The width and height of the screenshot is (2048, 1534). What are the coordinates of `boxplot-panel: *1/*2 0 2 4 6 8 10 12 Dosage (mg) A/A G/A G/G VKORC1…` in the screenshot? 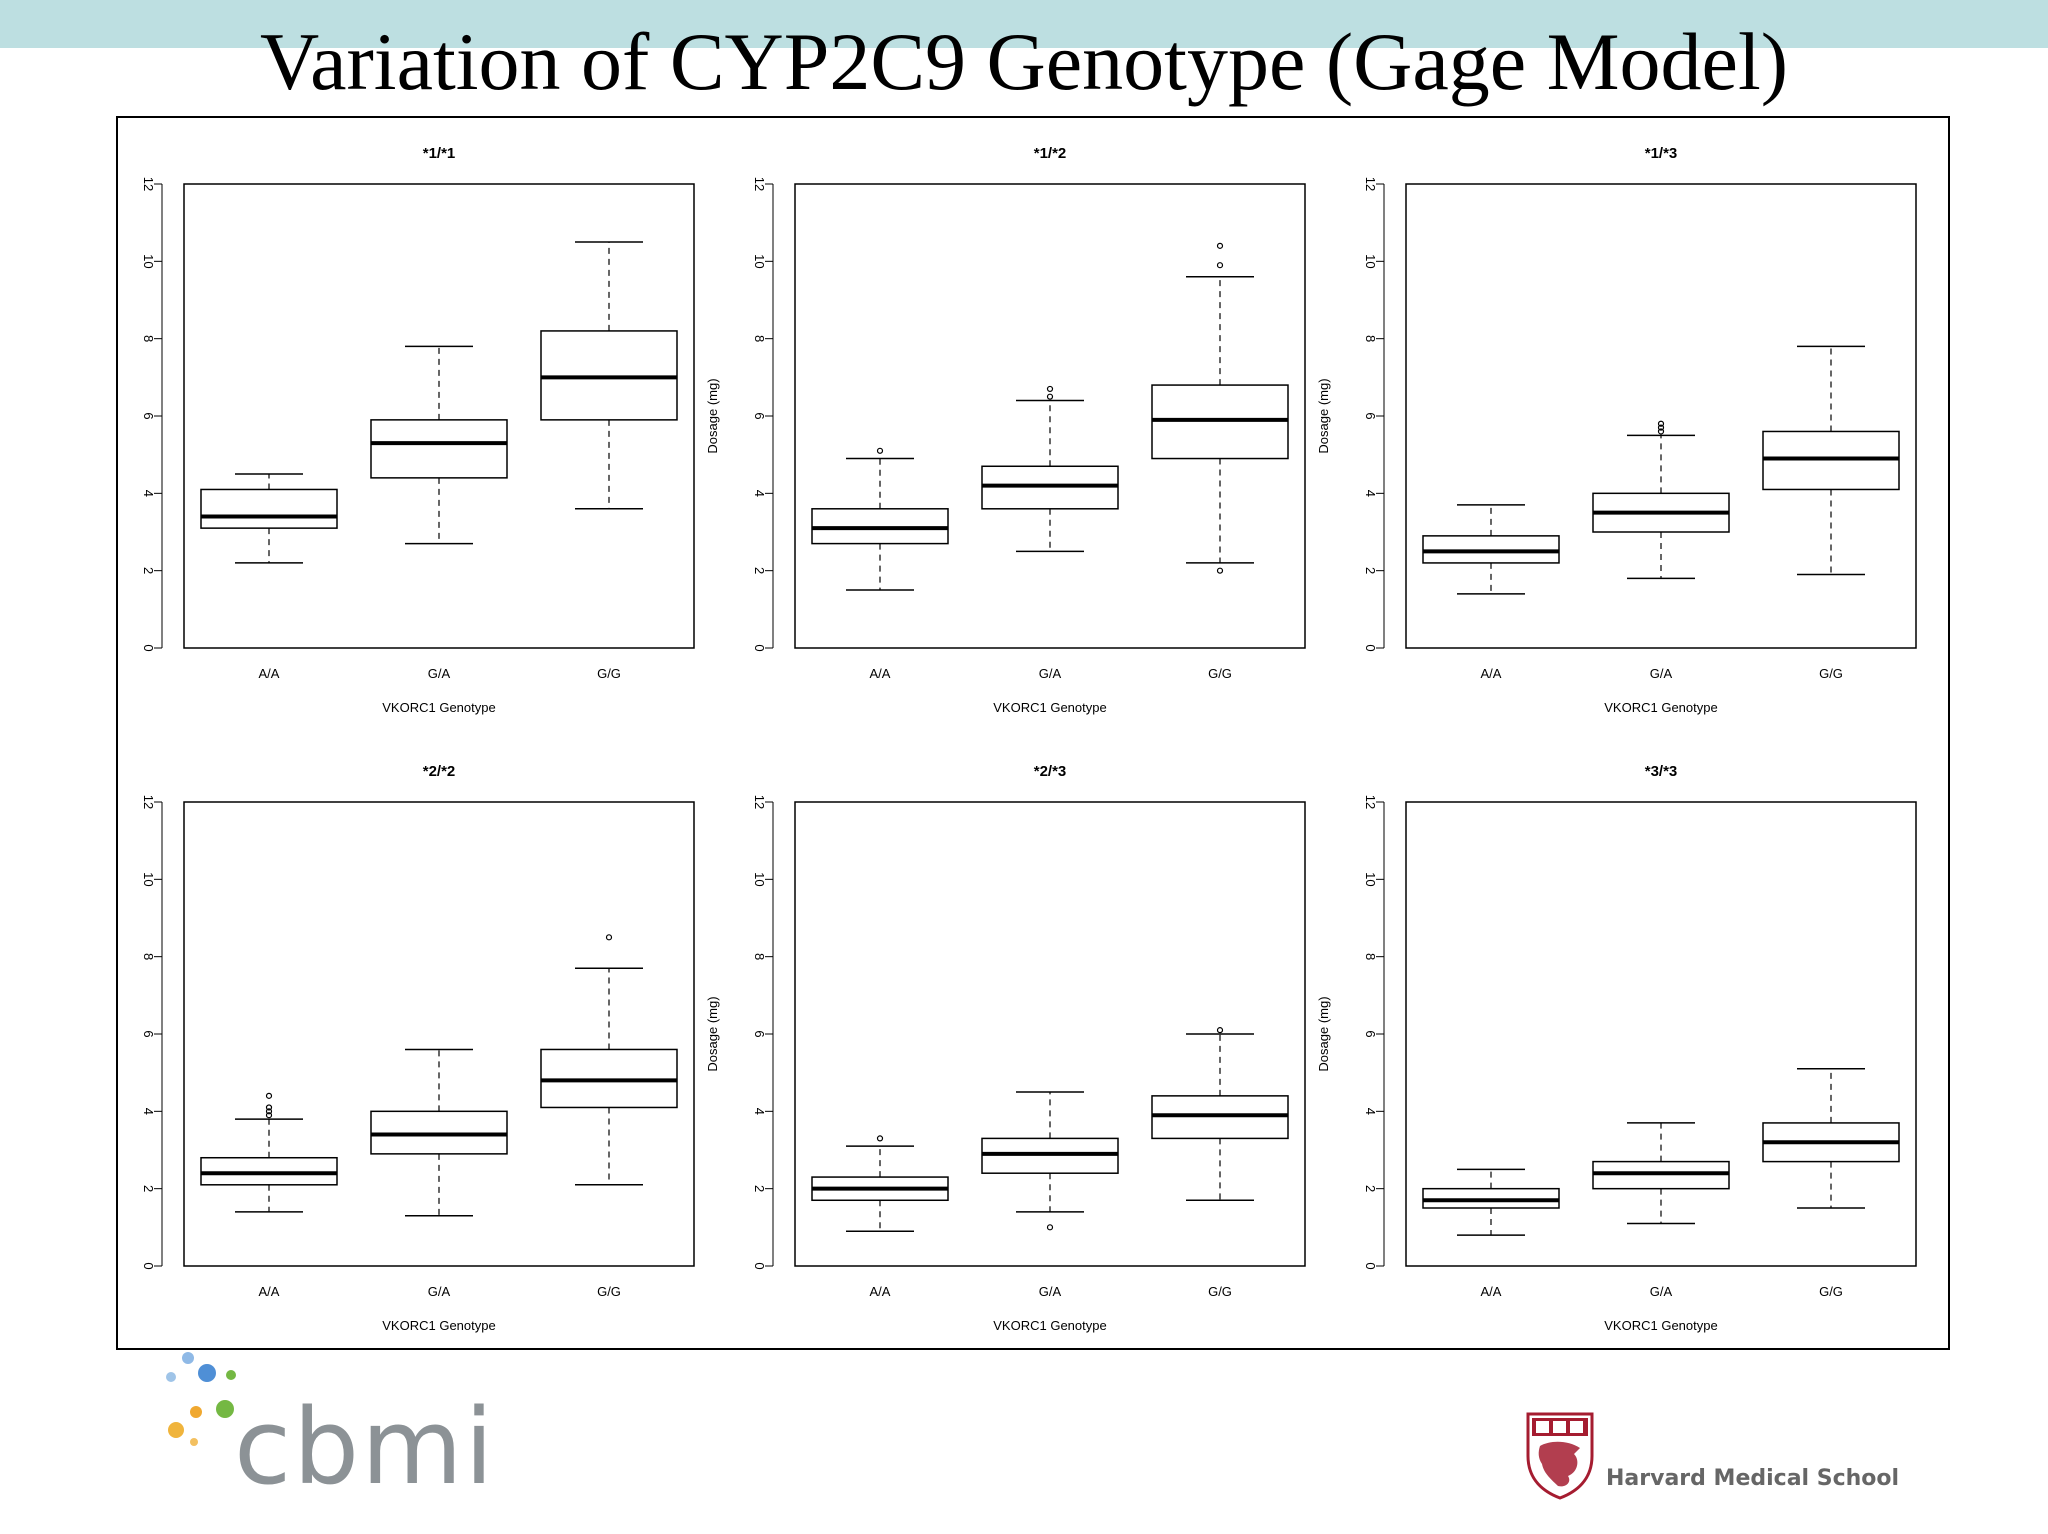 It's located at (1005, 430).